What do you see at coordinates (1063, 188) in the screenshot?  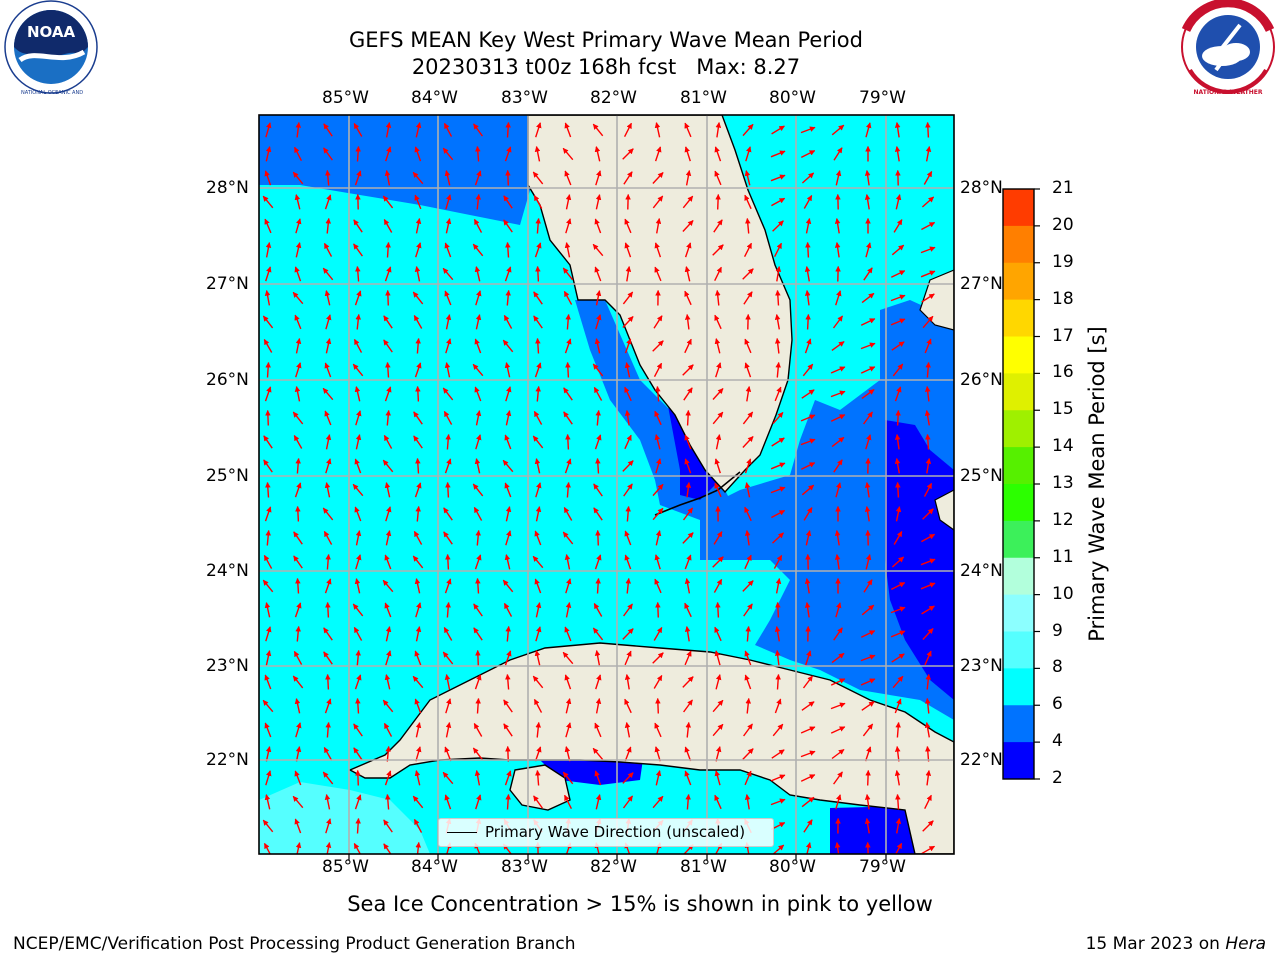 I see `colorbar-tick-label: 21` at bounding box center [1063, 188].